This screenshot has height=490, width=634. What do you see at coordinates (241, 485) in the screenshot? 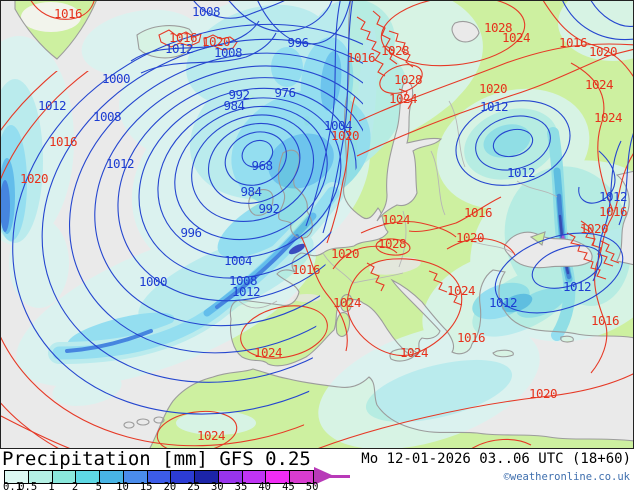
I see `colorbar-tick-label: 35` at bounding box center [241, 485].